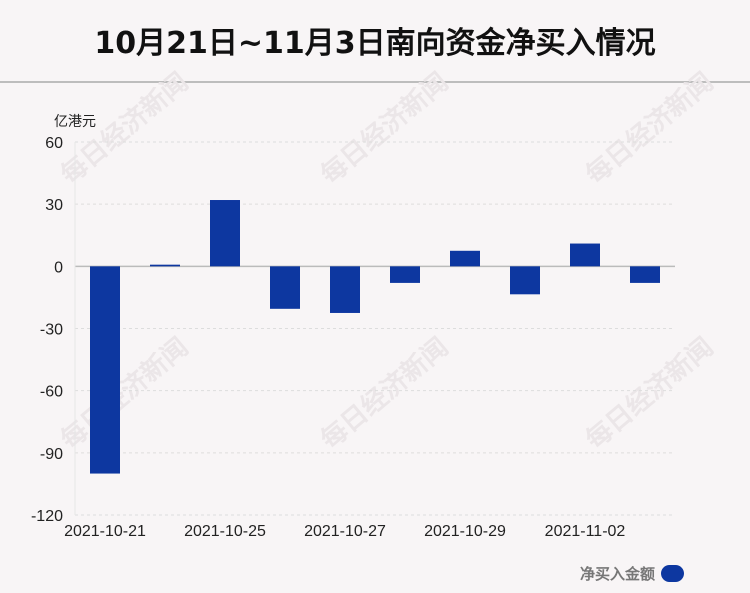  Describe the element at coordinates (51, 330) in the screenshot. I see `y-tick-label: -30` at that location.